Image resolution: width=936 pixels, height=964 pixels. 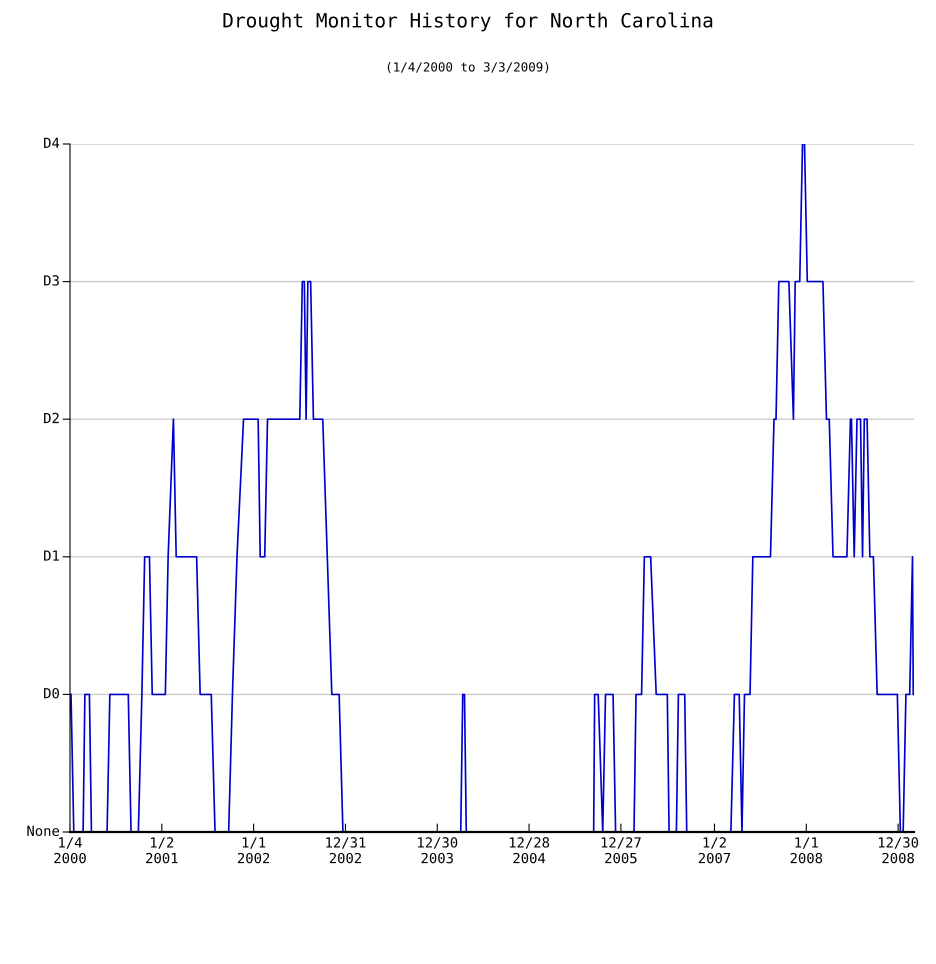 I want to click on ref-line-label: D2, so click(x=51, y=418).